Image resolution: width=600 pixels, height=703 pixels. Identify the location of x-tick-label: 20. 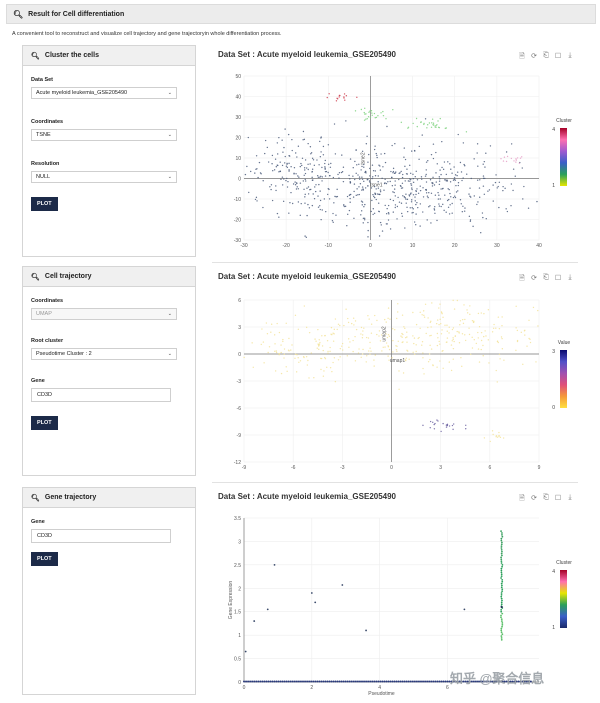
(455, 246).